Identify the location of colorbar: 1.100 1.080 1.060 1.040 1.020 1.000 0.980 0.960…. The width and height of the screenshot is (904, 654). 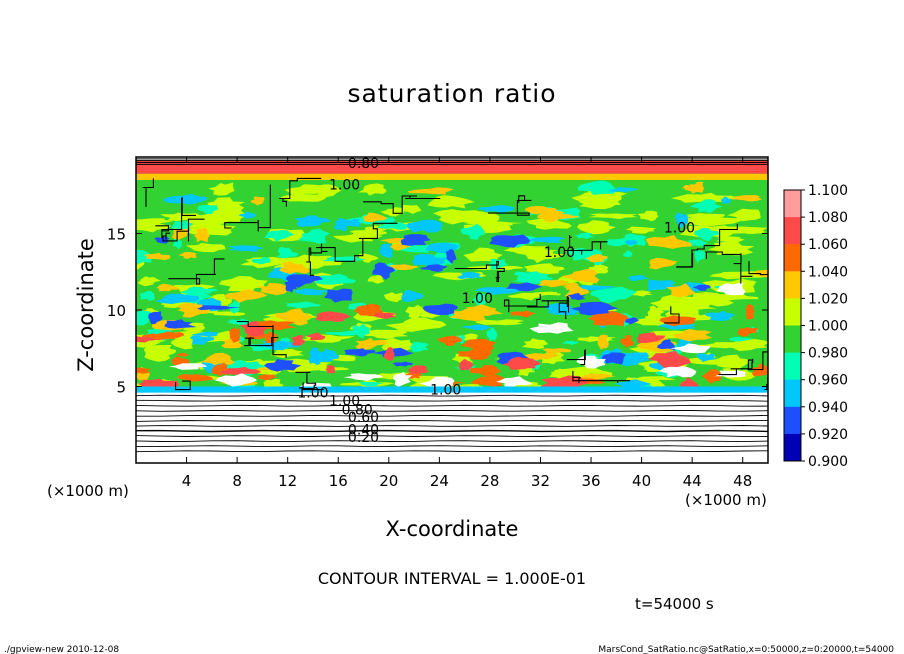
(815, 326).